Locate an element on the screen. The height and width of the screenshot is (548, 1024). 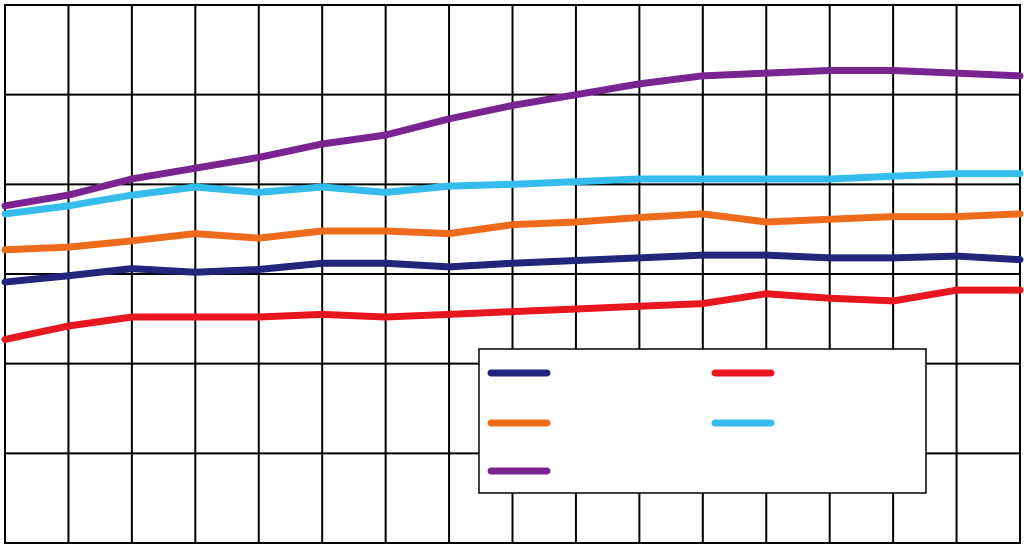
legend is located at coordinates (702, 421).